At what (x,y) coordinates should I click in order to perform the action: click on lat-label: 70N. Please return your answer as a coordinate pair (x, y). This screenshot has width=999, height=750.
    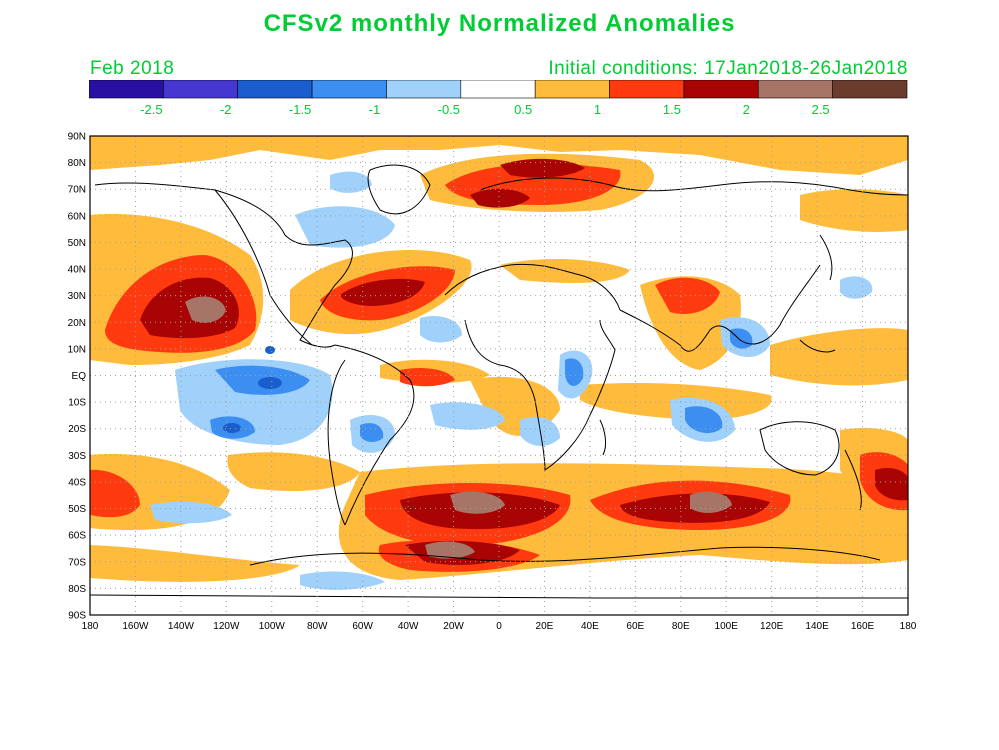
    Looking at the image, I should click on (77, 190).